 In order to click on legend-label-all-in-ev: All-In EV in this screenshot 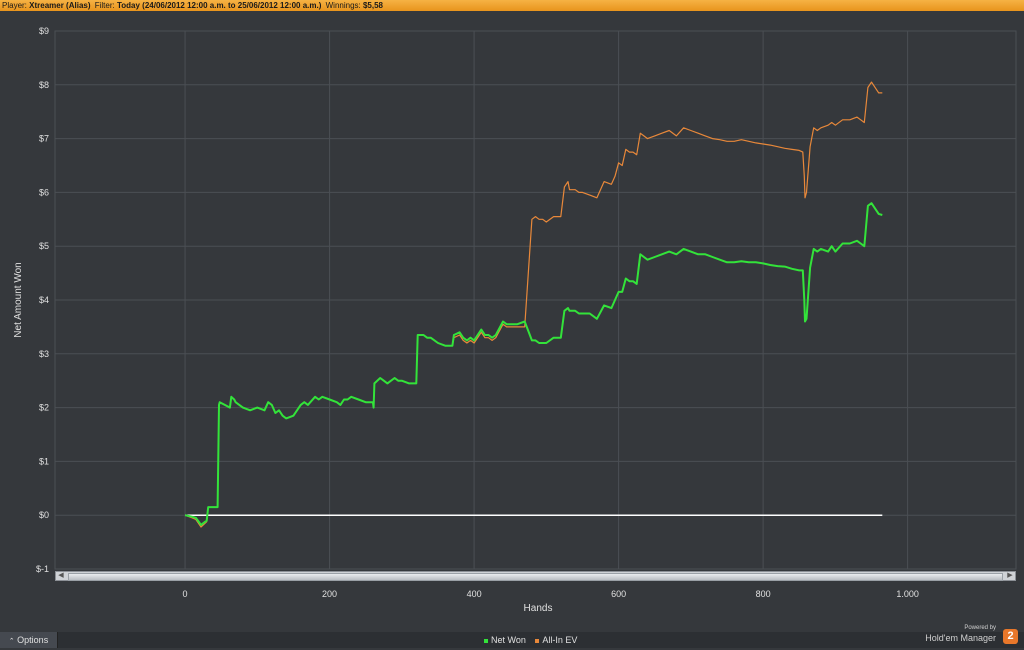, I will do `click(560, 640)`.